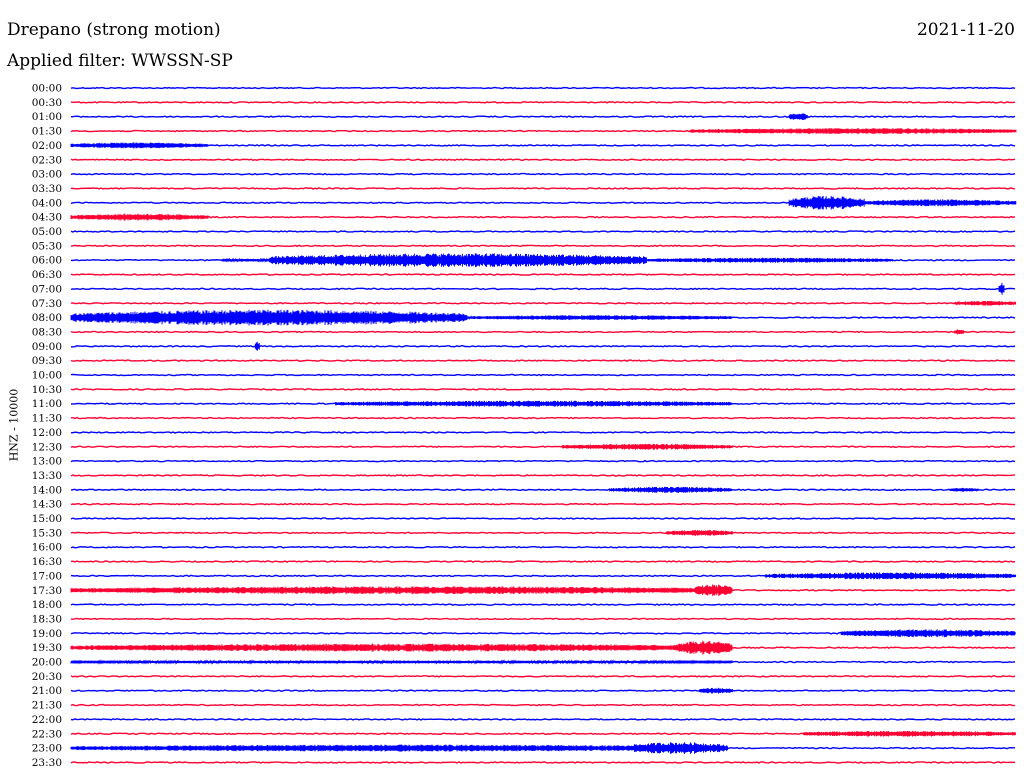  Describe the element at coordinates (965, 30) in the screenshot. I see `date-label: 2021-11-20` at that location.